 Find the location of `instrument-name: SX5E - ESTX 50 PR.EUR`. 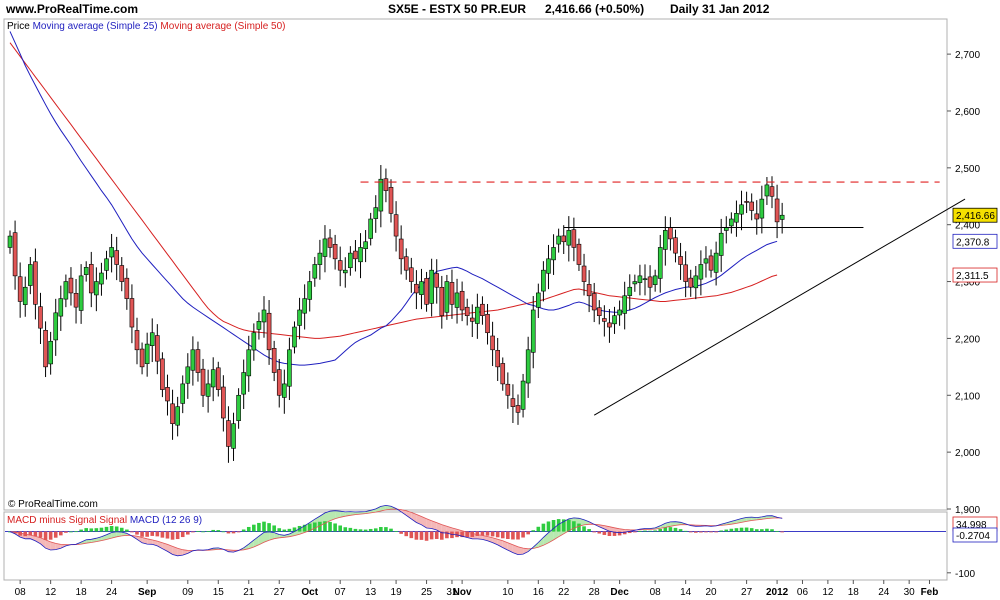

instrument-name: SX5E - ESTX 50 PR.EUR is located at coordinates (457, 9).